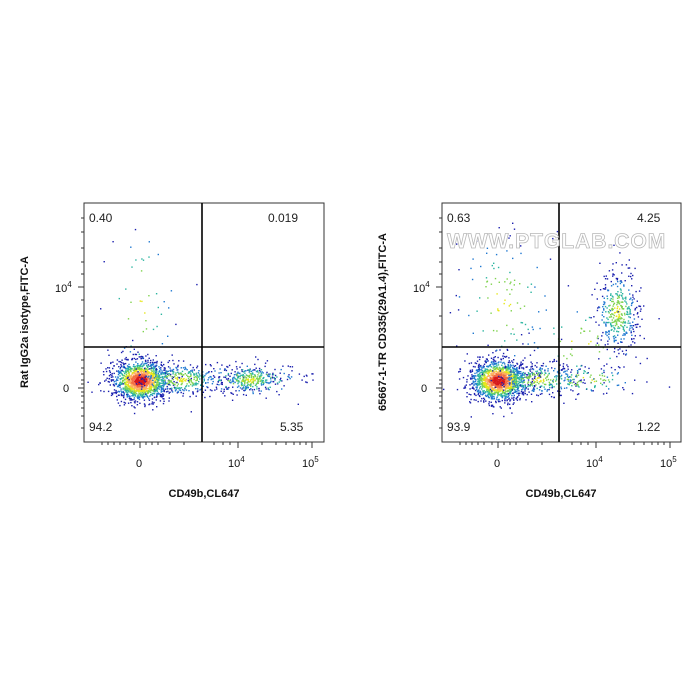 The height and width of the screenshot is (700, 700). I want to click on x-tick-label-0: 0, so click(497, 464).